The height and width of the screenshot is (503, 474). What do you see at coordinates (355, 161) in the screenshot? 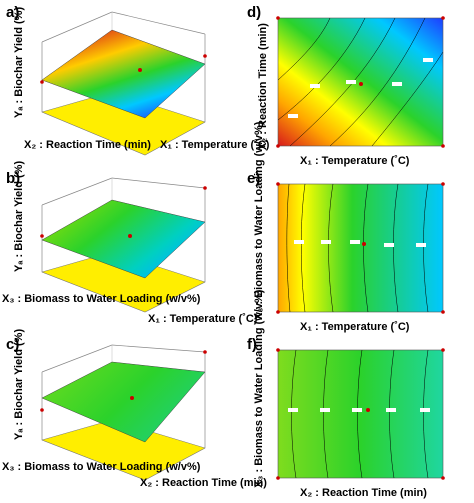
I see `panel-d-x-axis-title: X₁ : Temperature (˚C)` at bounding box center [355, 161].